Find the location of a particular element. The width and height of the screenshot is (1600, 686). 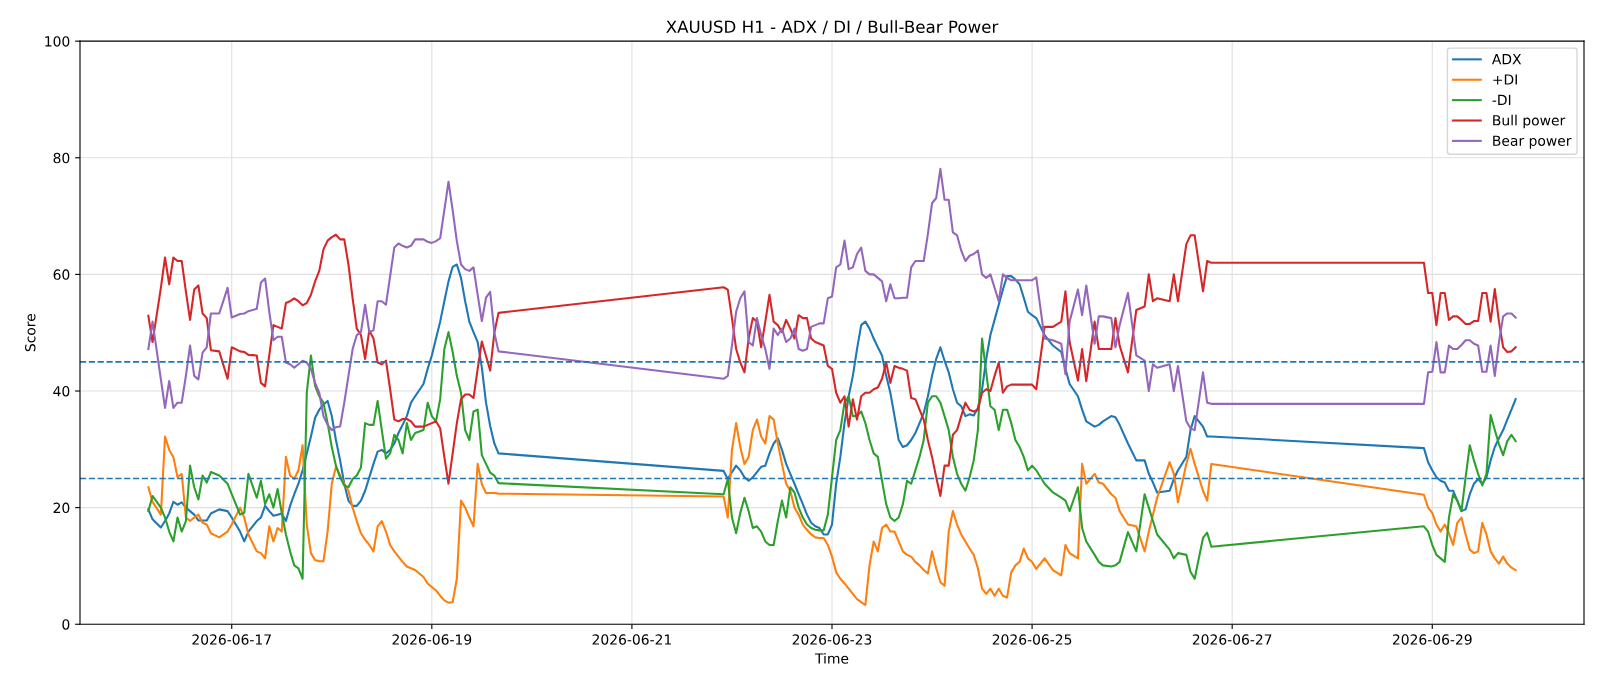

chart-title: XAUUSD H1 - ADX / DI / Bull-Bear Power is located at coordinates (832, 27).